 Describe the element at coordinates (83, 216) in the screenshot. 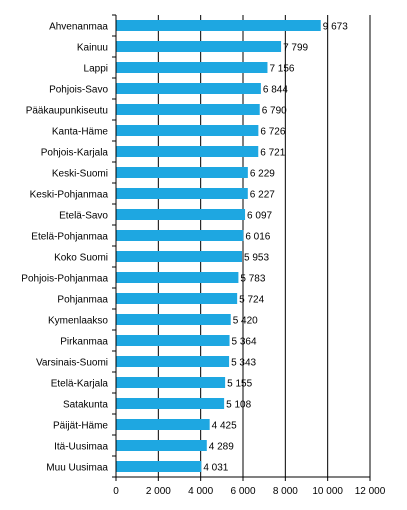

I see `category-label: Etelä-Savo` at that location.